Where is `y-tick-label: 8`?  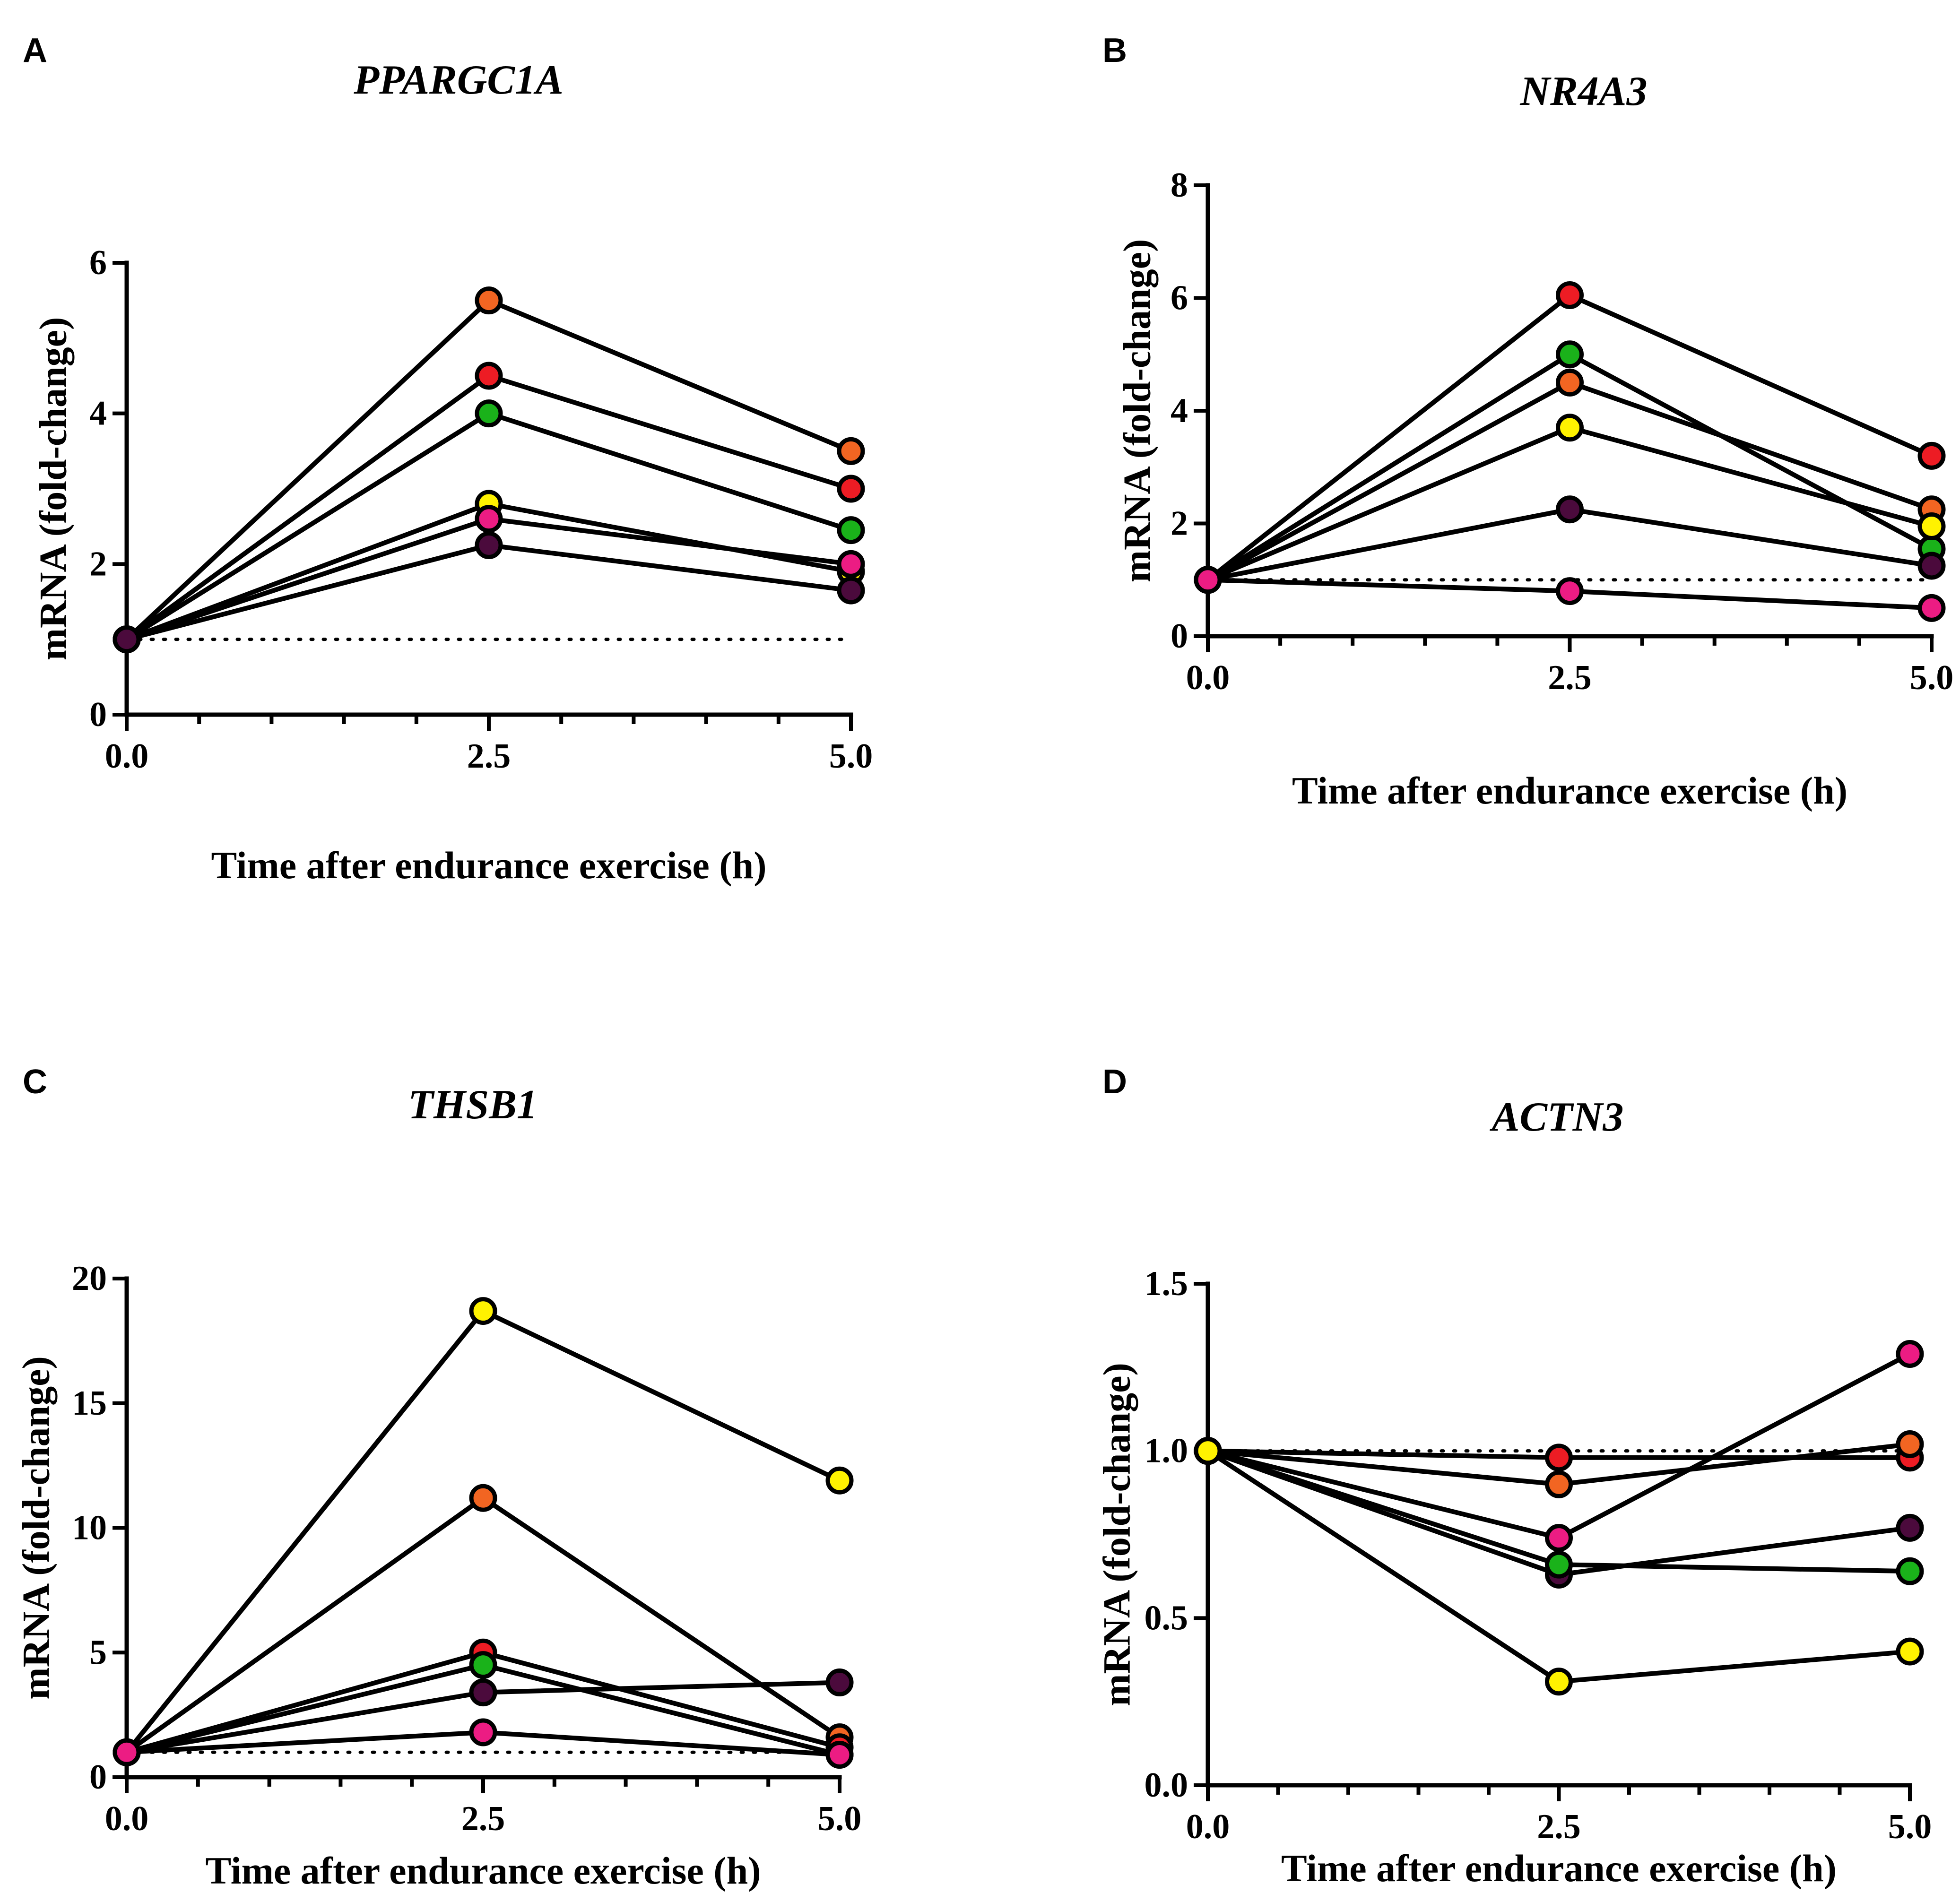 y-tick-label: 8 is located at coordinates (1180, 185).